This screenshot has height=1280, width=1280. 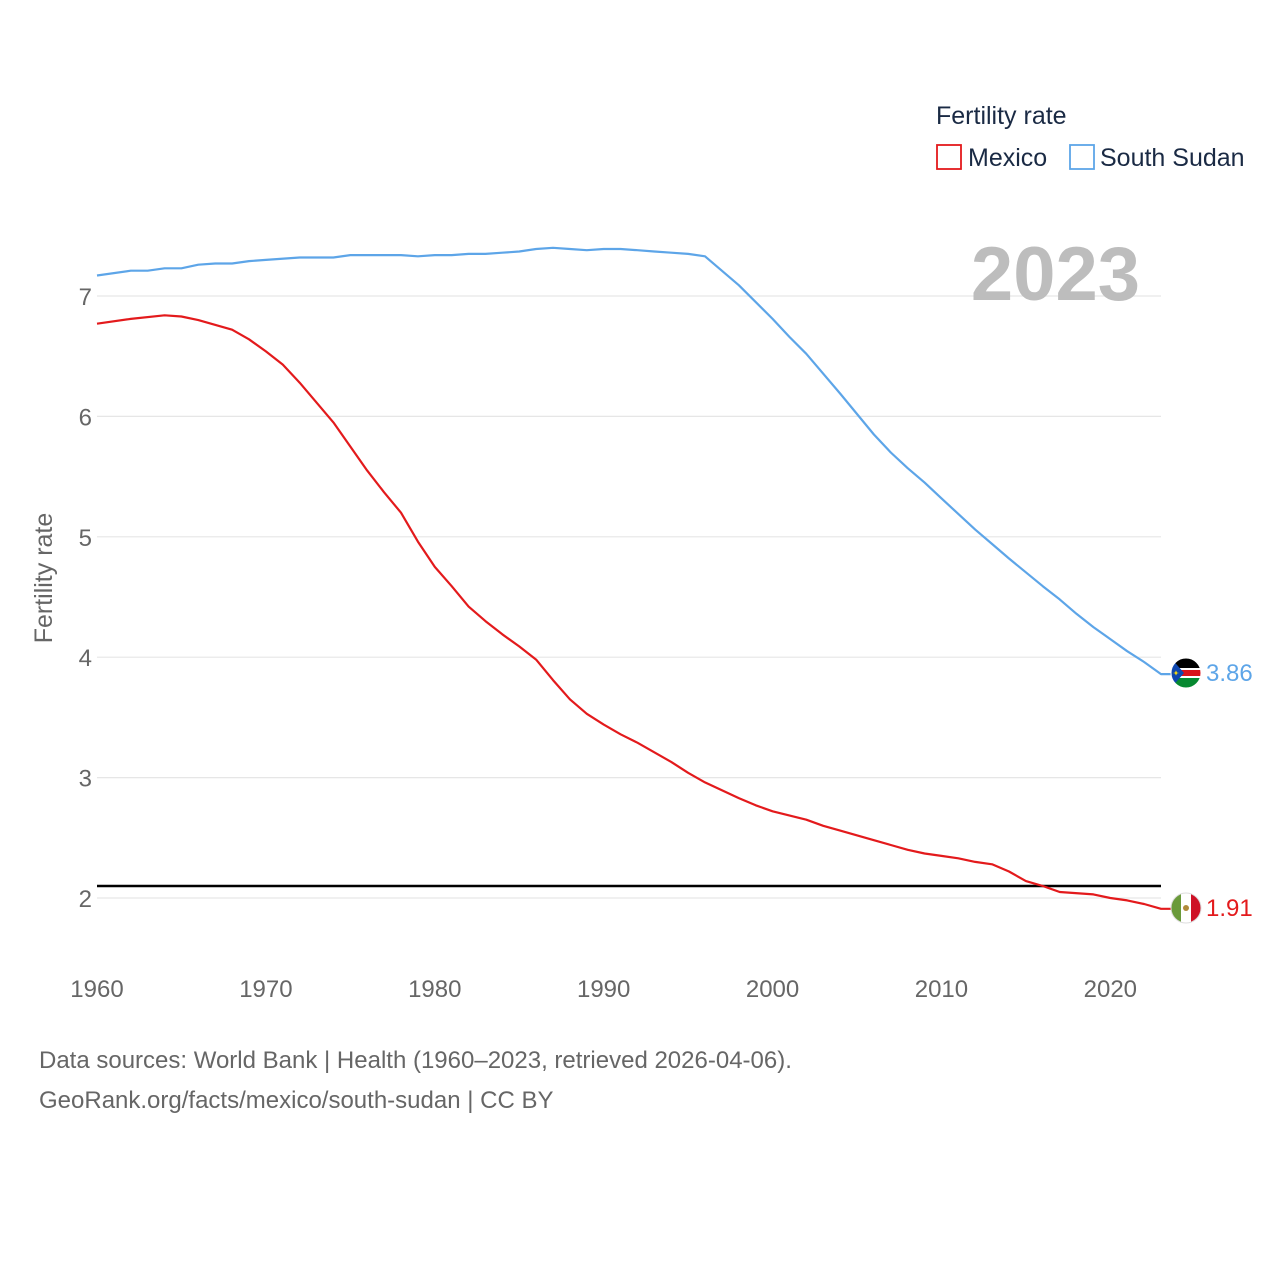 What do you see at coordinates (1001, 116) in the screenshot?
I see `legend-title: Fertility rate` at bounding box center [1001, 116].